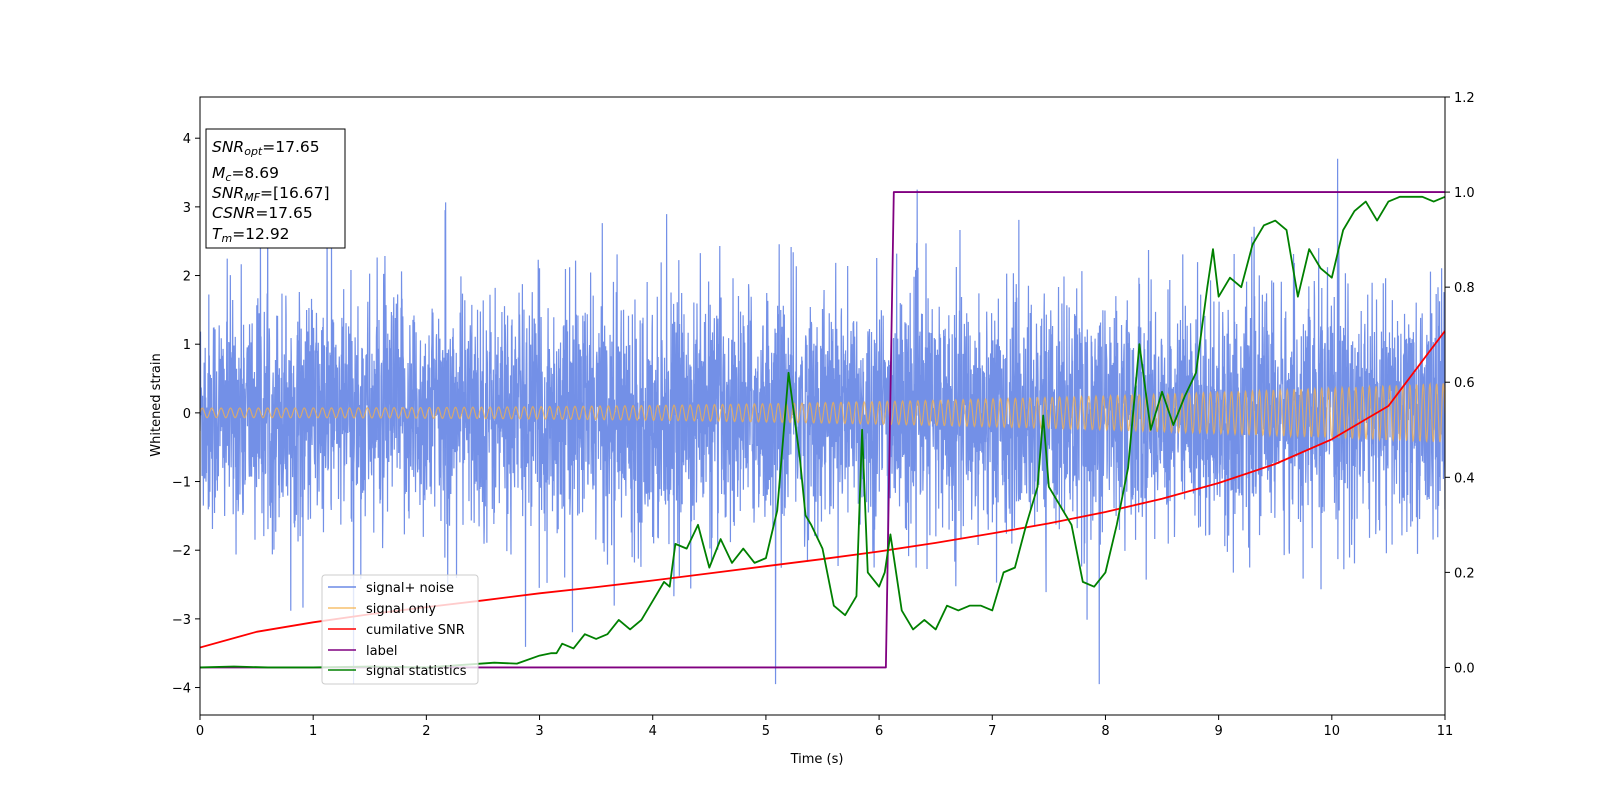 This screenshot has height=800, width=1600. What do you see at coordinates (187, 208) in the screenshot?
I see `y-left-tick-label: 3` at bounding box center [187, 208].